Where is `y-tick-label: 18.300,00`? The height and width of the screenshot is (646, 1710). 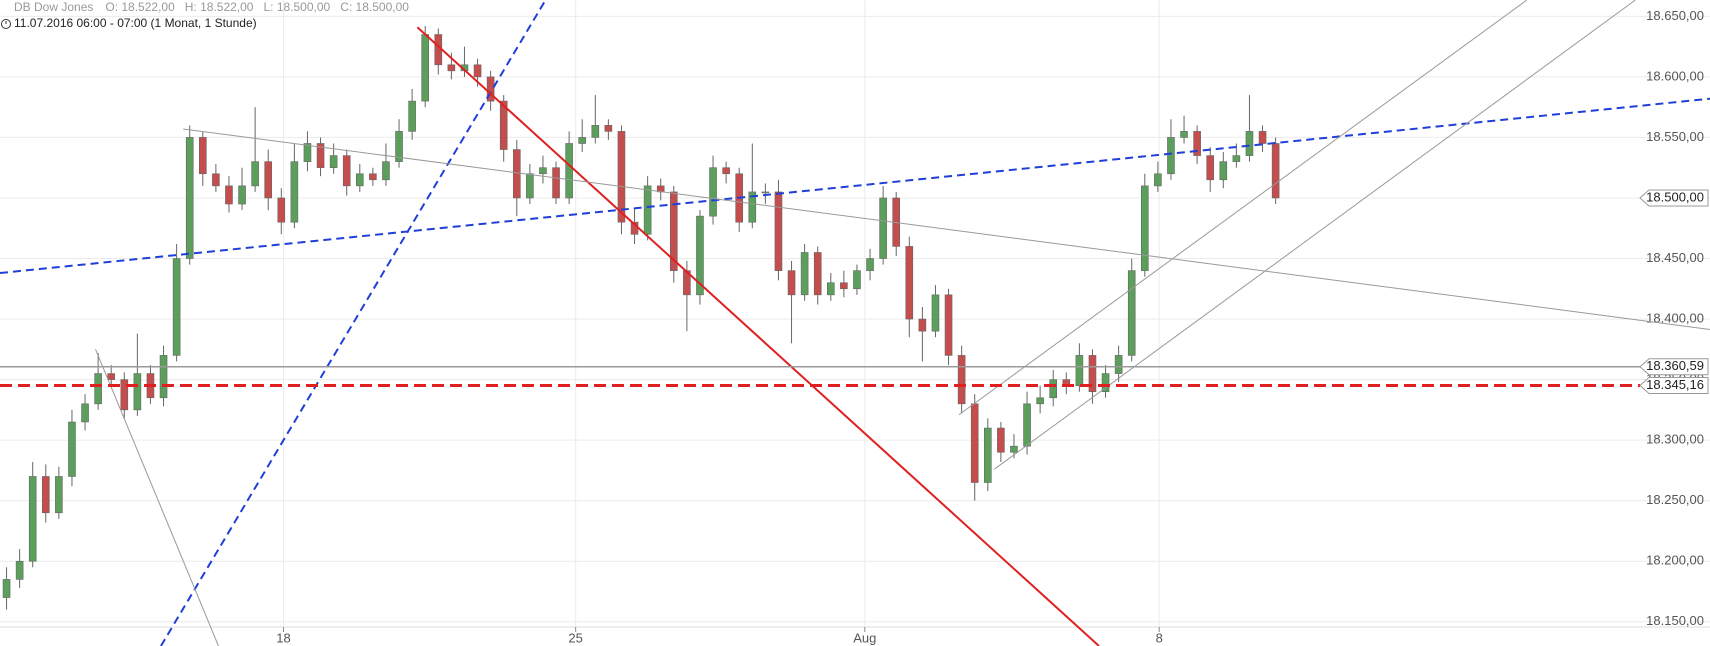
y-tick-label: 18.300,00 is located at coordinates (1675, 439).